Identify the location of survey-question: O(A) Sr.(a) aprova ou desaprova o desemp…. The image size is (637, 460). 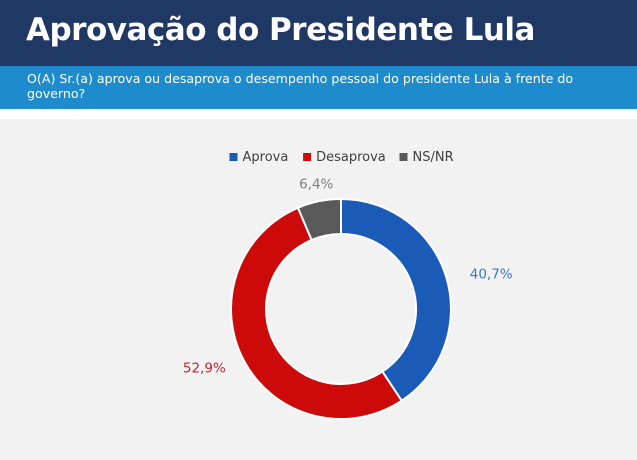
(300, 86).